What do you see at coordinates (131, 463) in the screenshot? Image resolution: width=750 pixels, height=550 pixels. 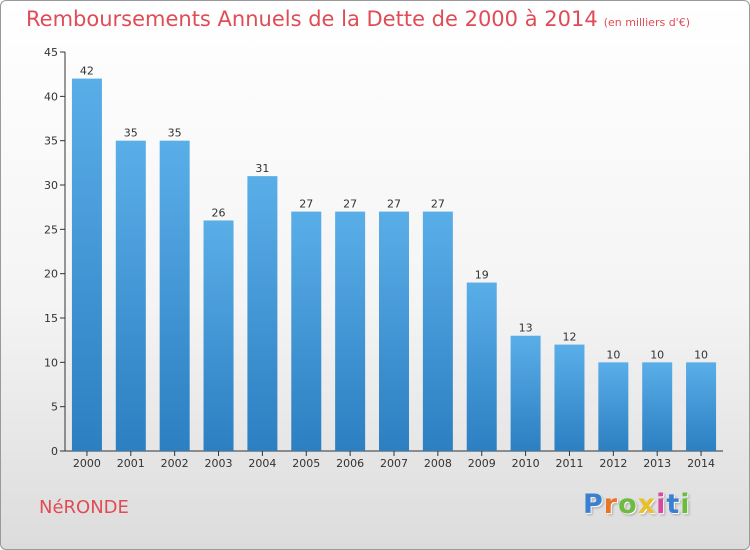 I see `x-tick-label: 2001` at bounding box center [131, 463].